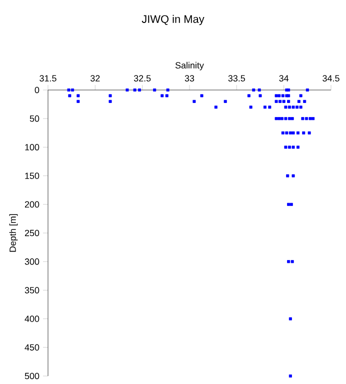  What do you see at coordinates (32, 319) in the screenshot?
I see `y-tick-label: 400` at bounding box center [32, 319].